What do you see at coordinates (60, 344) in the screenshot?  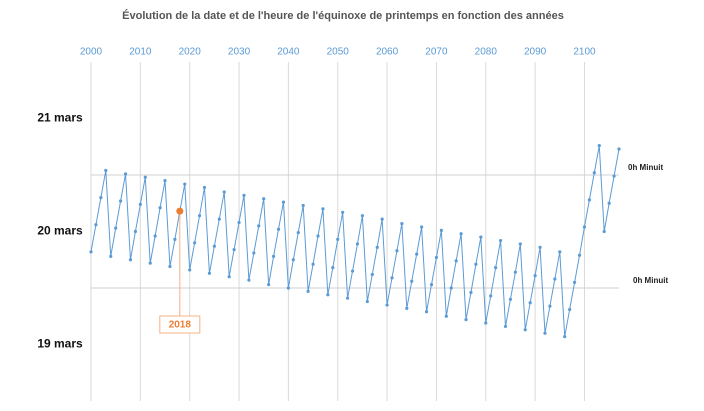 I see `y-tick-label: 19 mars` at bounding box center [60, 344].